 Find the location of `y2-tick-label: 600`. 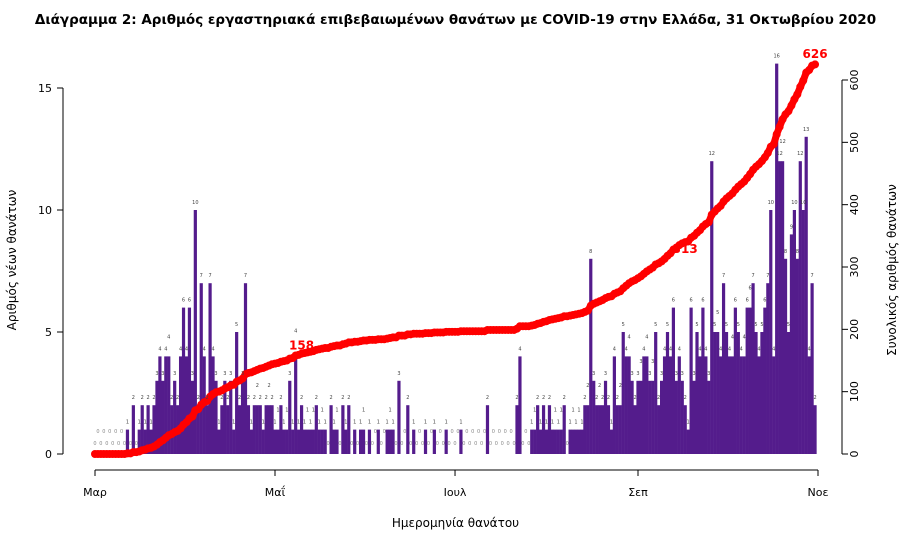

y2-tick-label: 600 is located at coordinates (854, 80).